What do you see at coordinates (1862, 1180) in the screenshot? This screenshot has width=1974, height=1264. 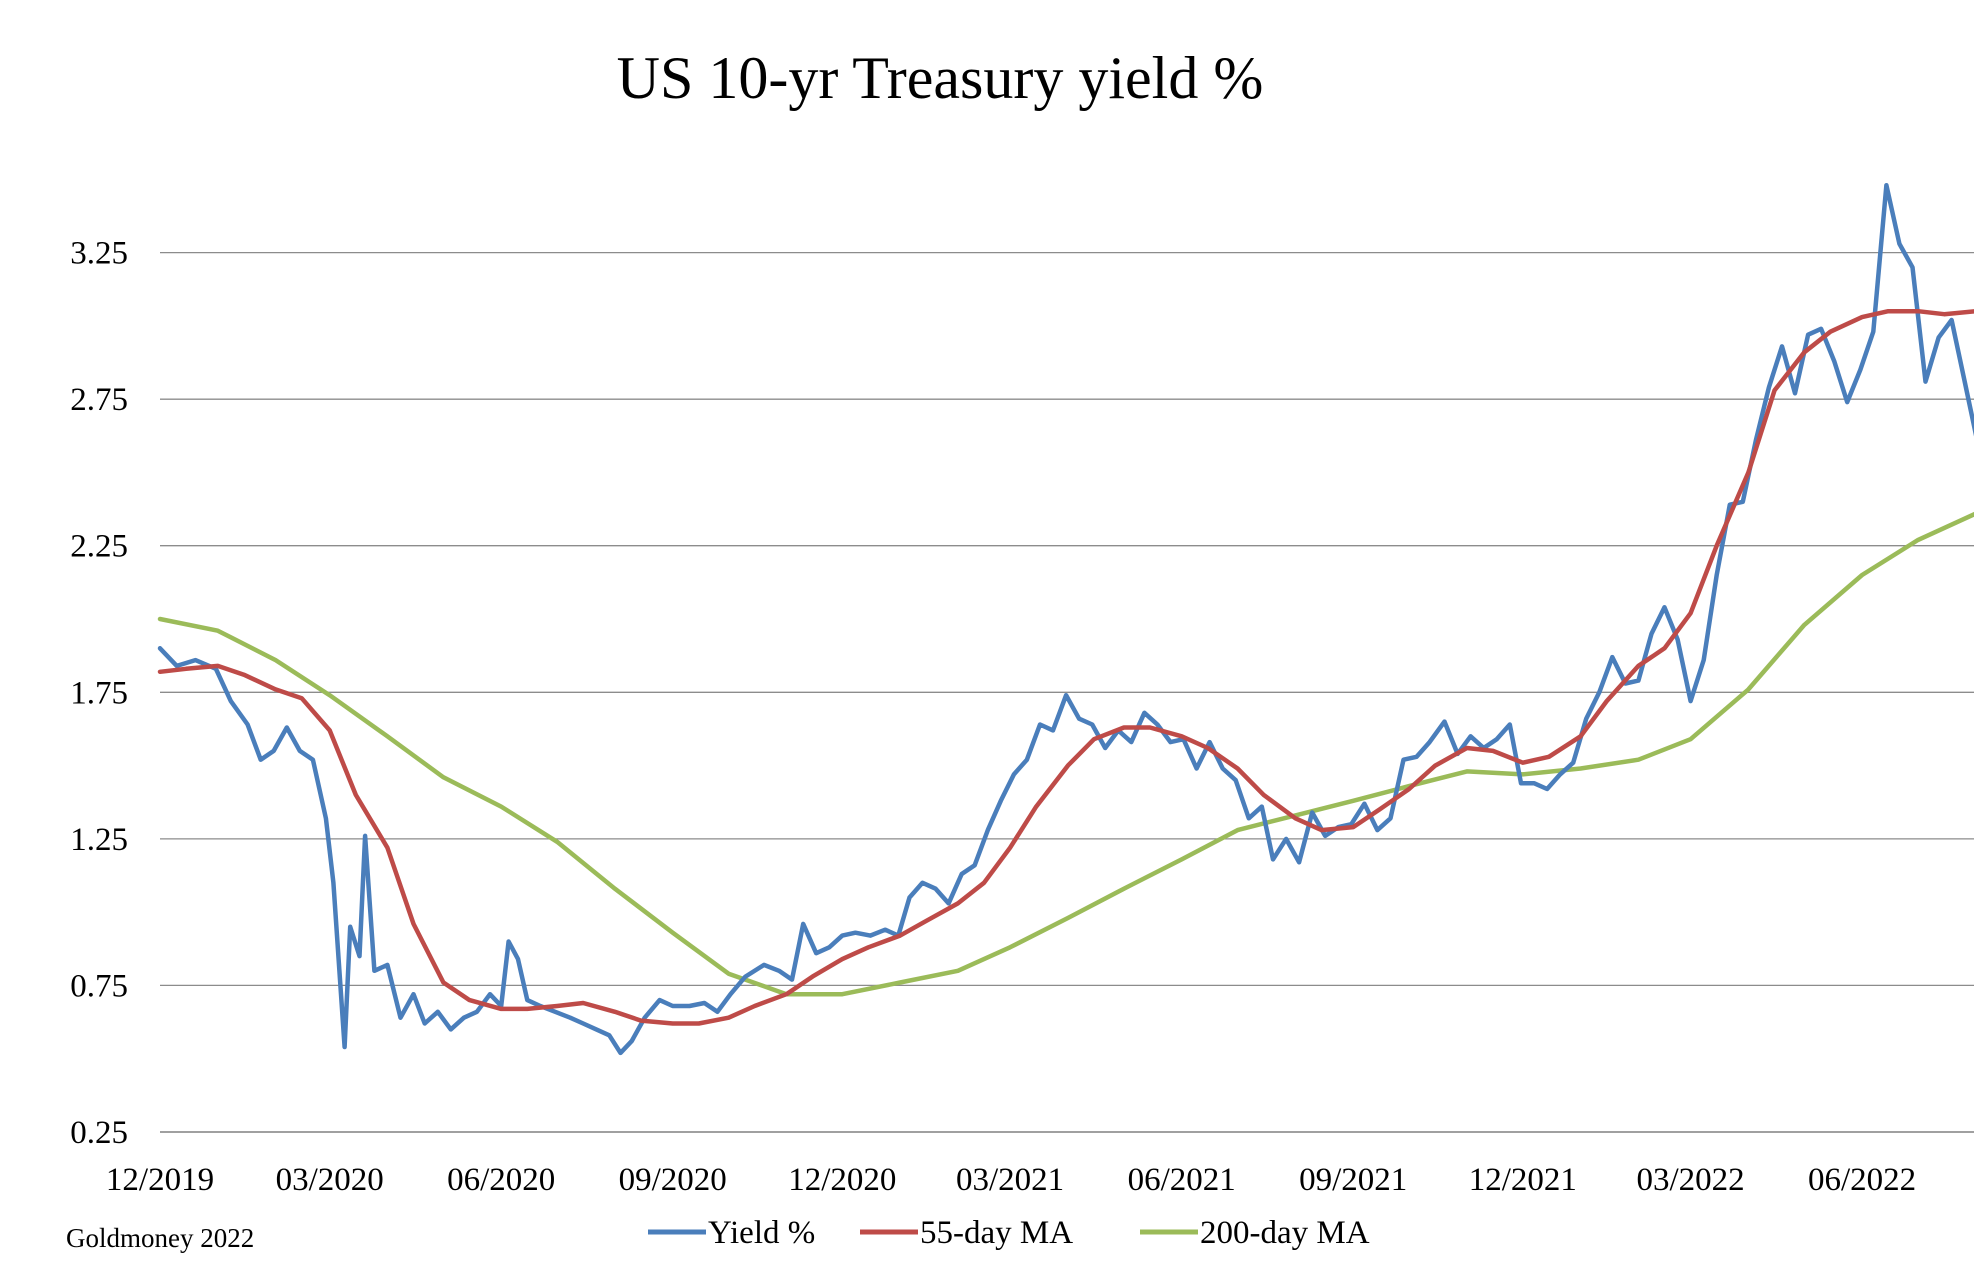 I see `x-tick-label: 06/2022` at bounding box center [1862, 1180].